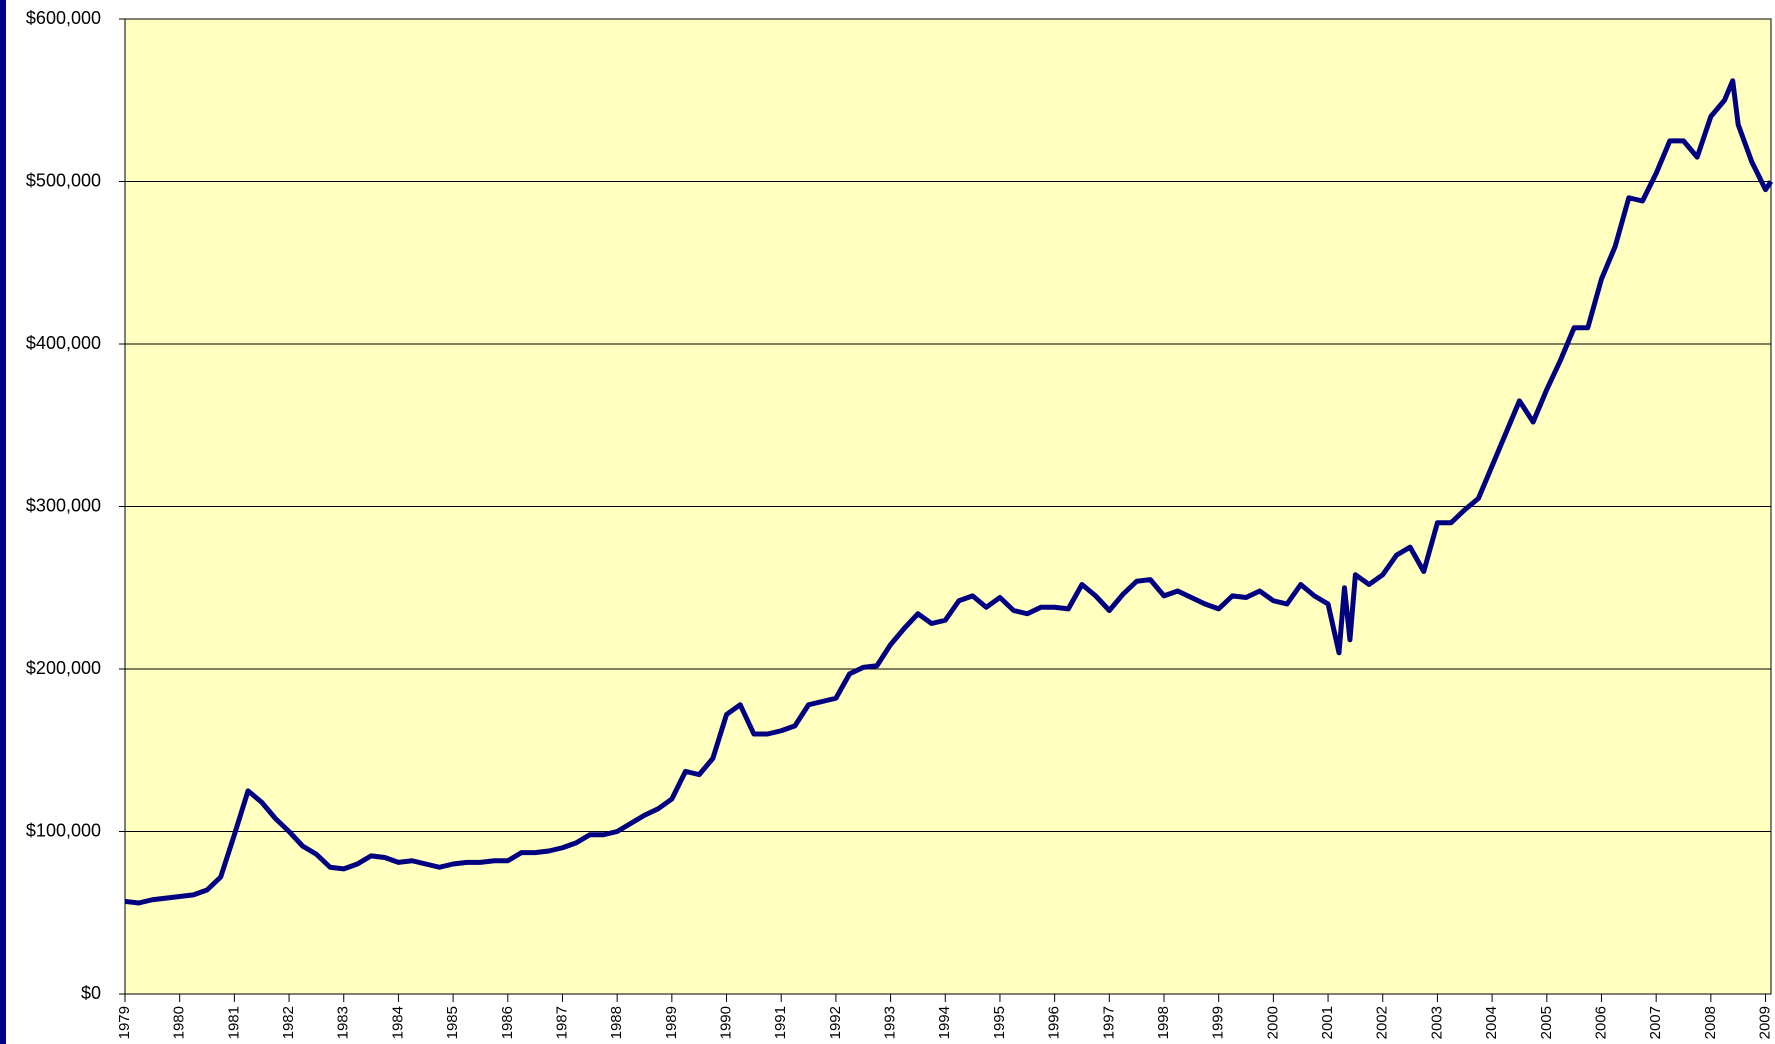  I want to click on x-tick-label: 1997, so click(1108, 1022).